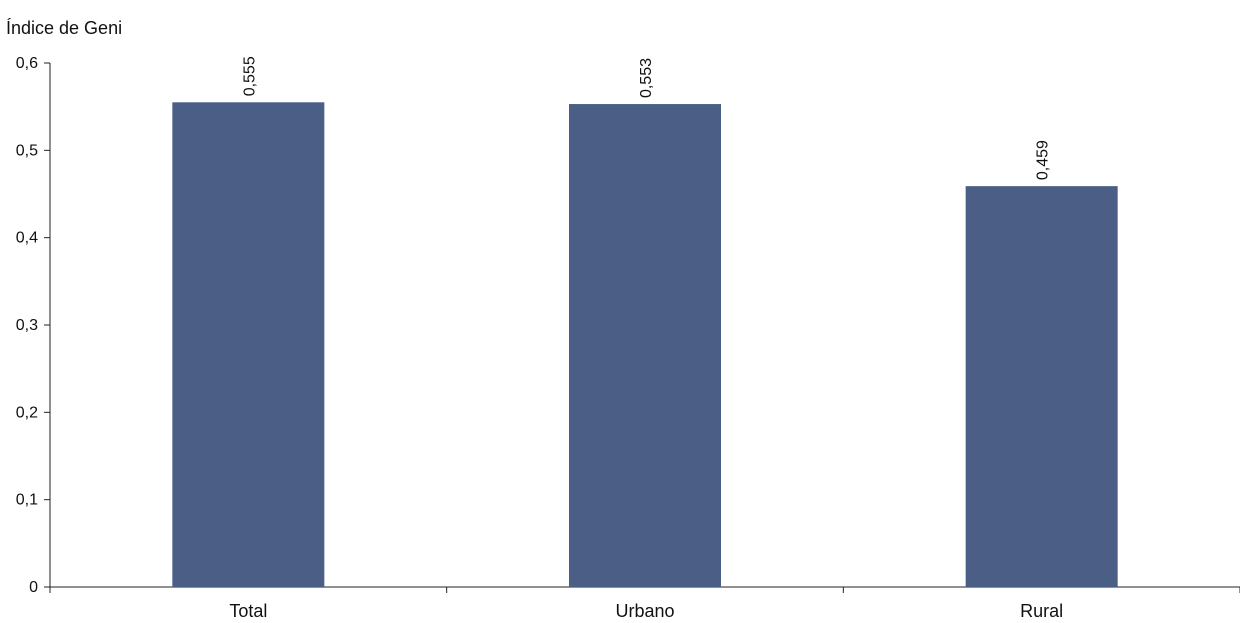 The height and width of the screenshot is (623, 1240). What do you see at coordinates (248, 345) in the screenshot?
I see `bar-total` at bounding box center [248, 345].